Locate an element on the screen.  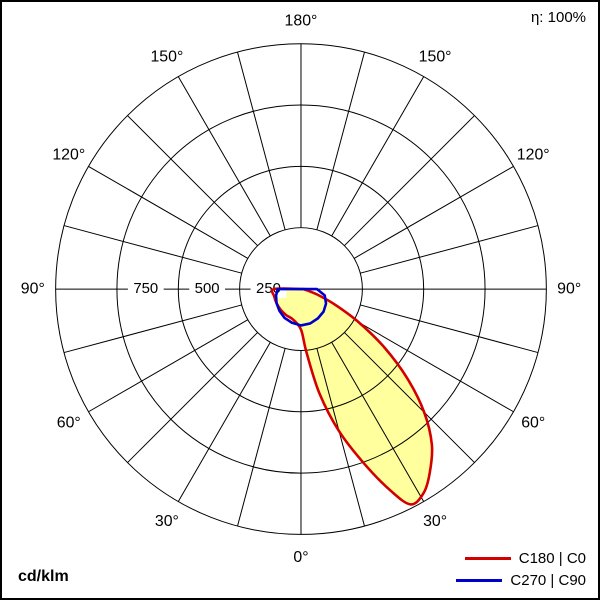
radial-scale-label: 250 is located at coordinates (268, 289).